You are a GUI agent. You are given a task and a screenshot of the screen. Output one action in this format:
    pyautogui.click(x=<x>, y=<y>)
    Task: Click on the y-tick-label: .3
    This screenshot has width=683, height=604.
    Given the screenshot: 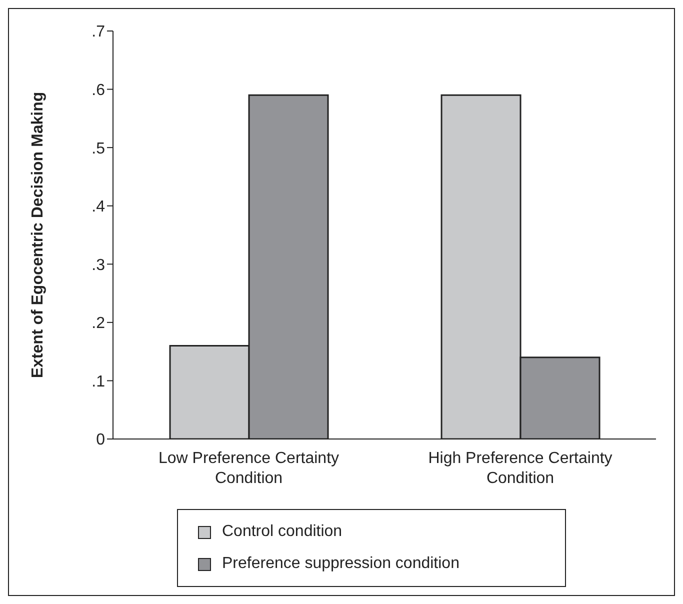 What is the action you would take?
    pyautogui.click(x=99, y=265)
    